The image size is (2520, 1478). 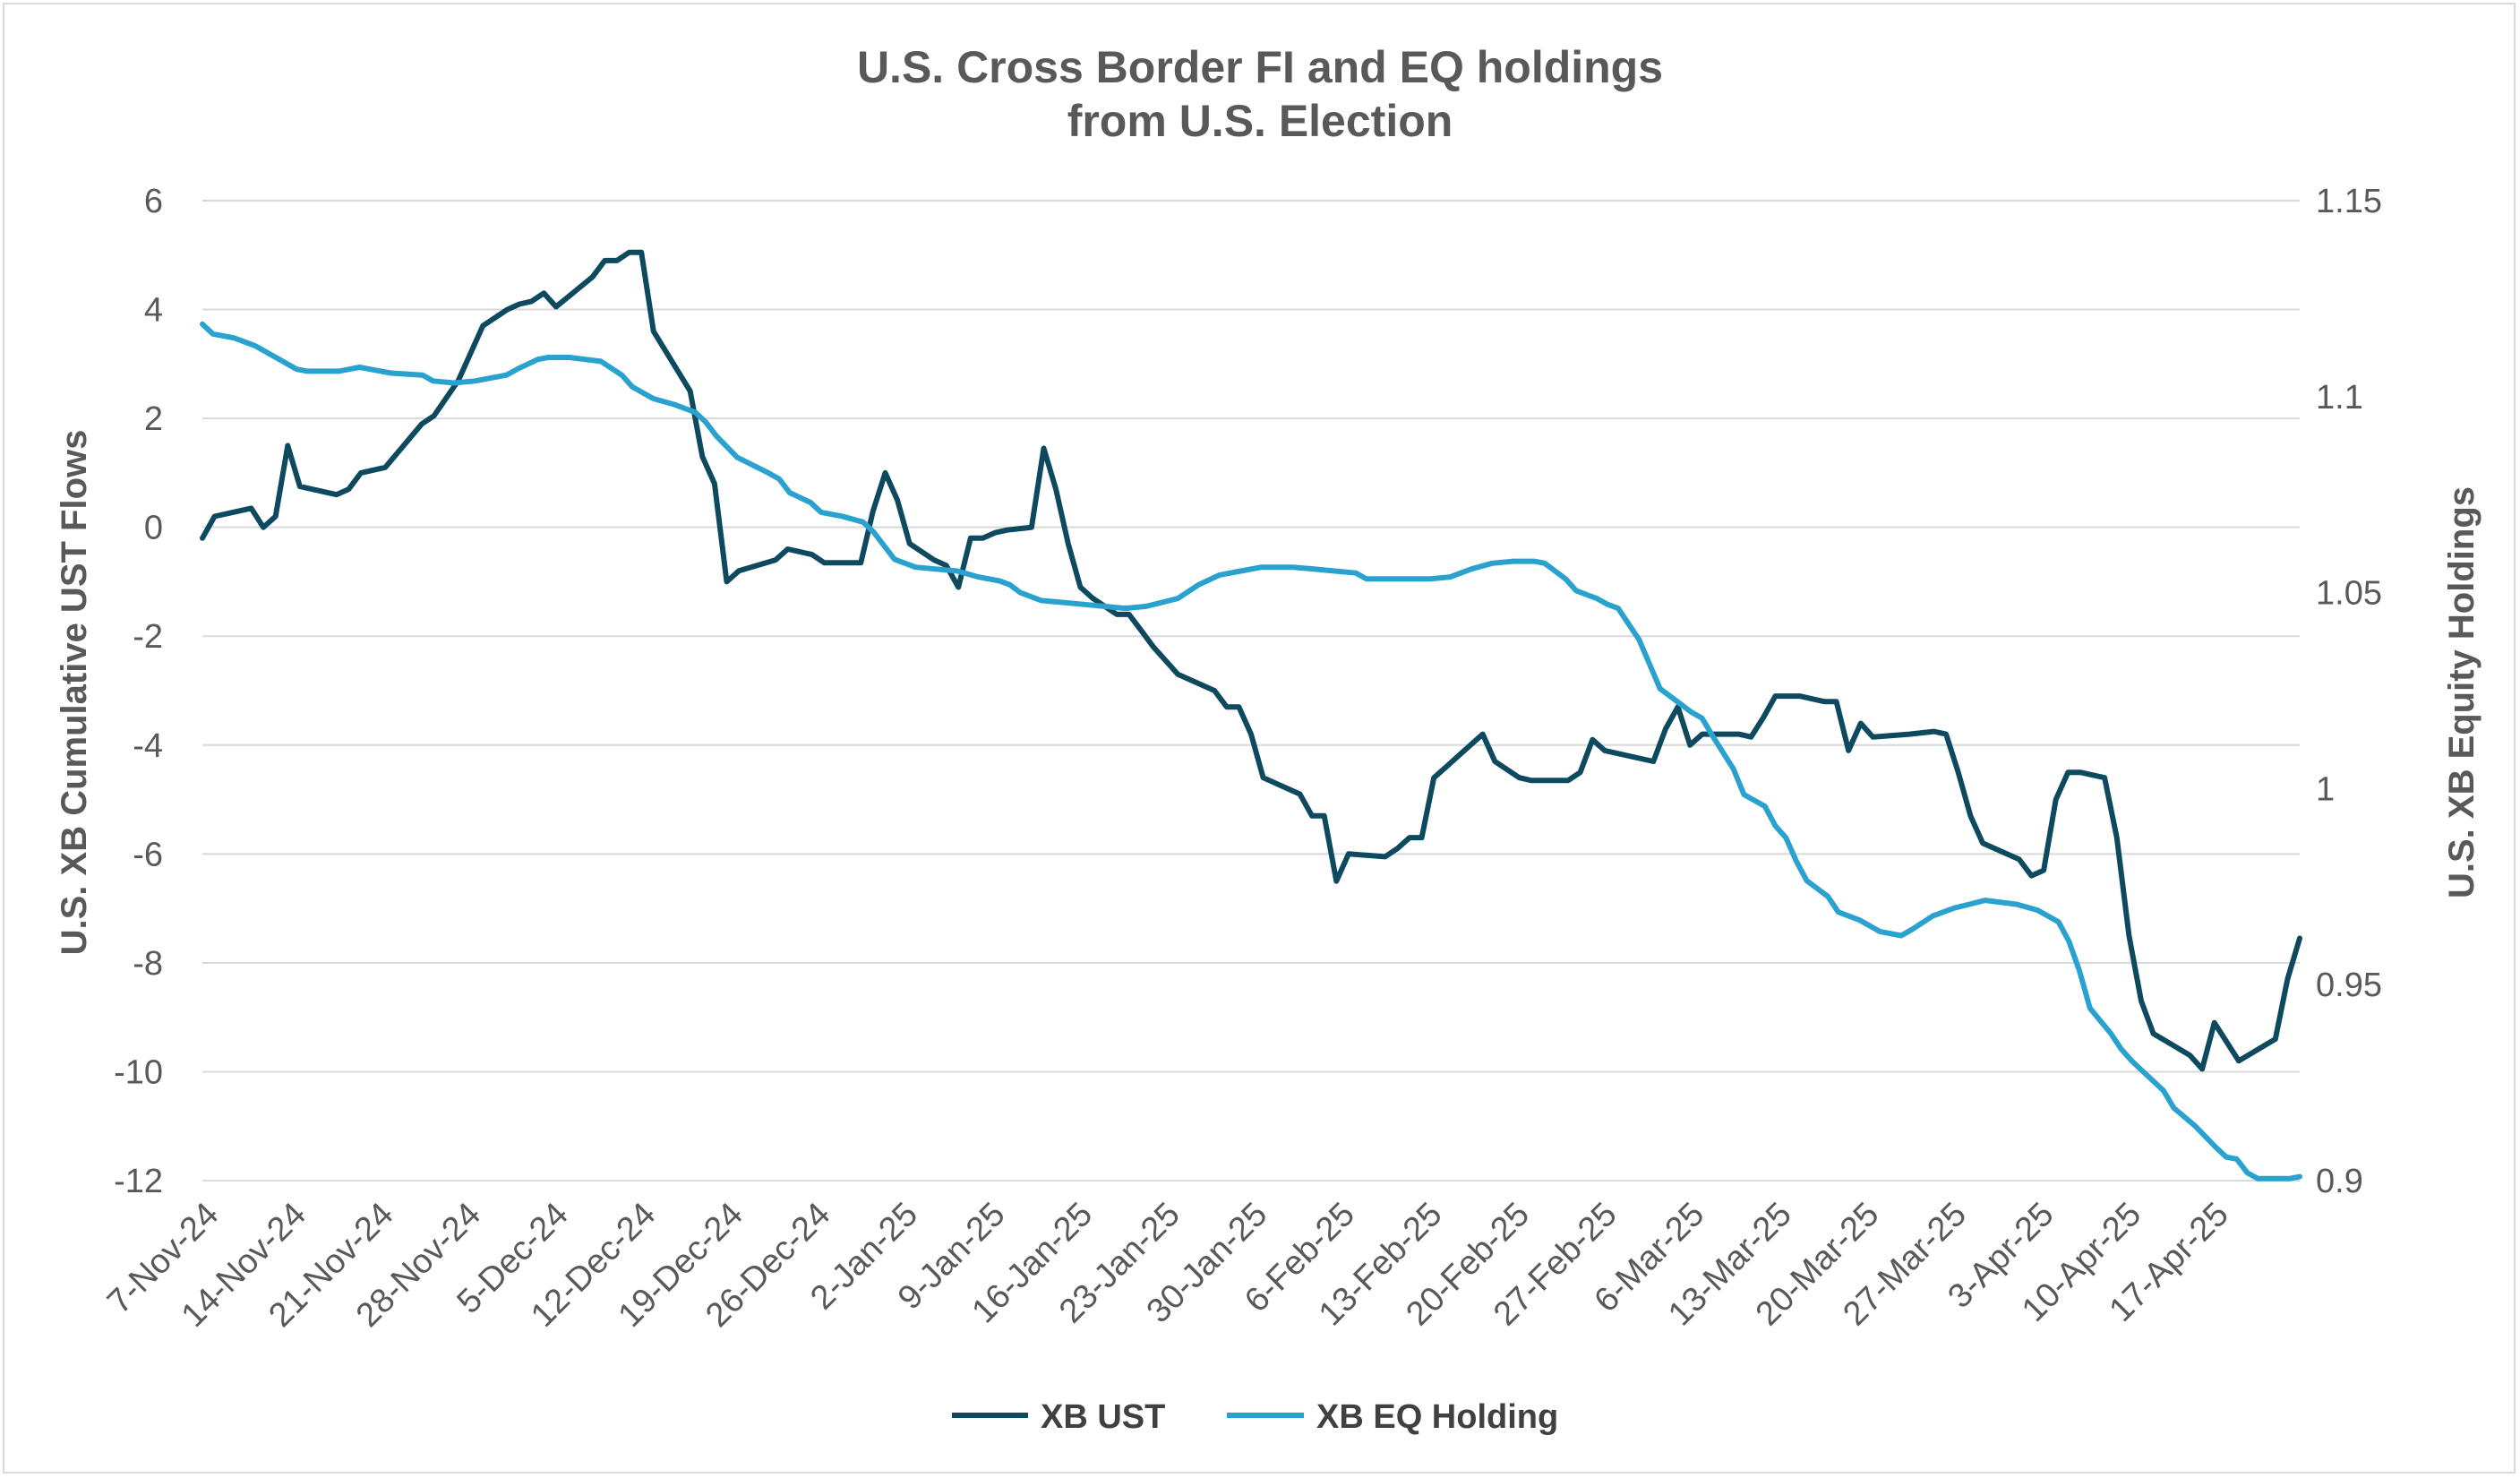 What do you see at coordinates (2339, 1181) in the screenshot?
I see `y-right-tick-label: 0.9` at bounding box center [2339, 1181].